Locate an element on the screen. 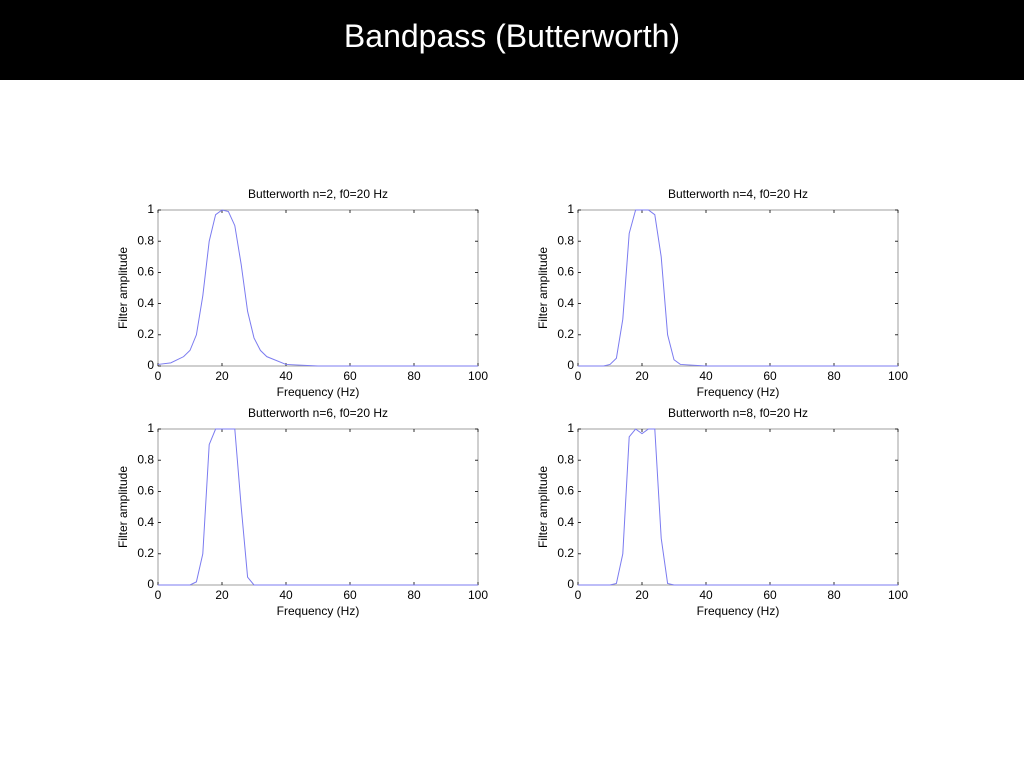  chart-title: Butterworth n=6, f0=20 Hz is located at coordinates (318, 413).